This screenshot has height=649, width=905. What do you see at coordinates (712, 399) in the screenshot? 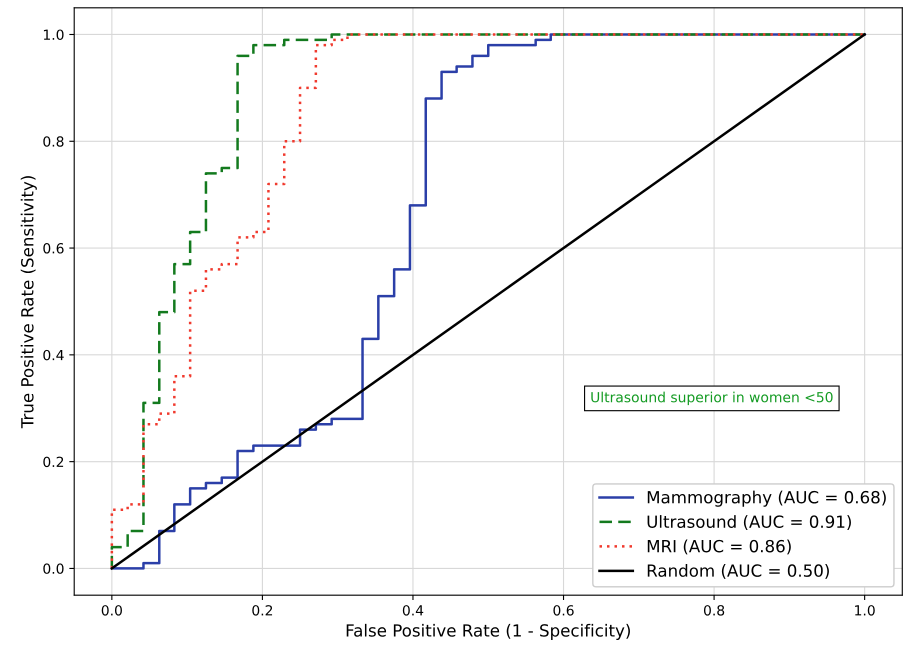
I see `annotation: Ultrasound superior in women <50` at bounding box center [712, 399].